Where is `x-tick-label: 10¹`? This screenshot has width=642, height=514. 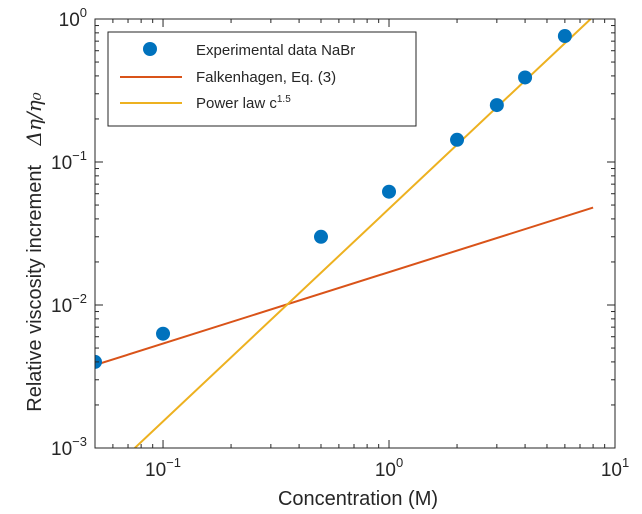 x-tick-label: 10¹ is located at coordinates (615, 468).